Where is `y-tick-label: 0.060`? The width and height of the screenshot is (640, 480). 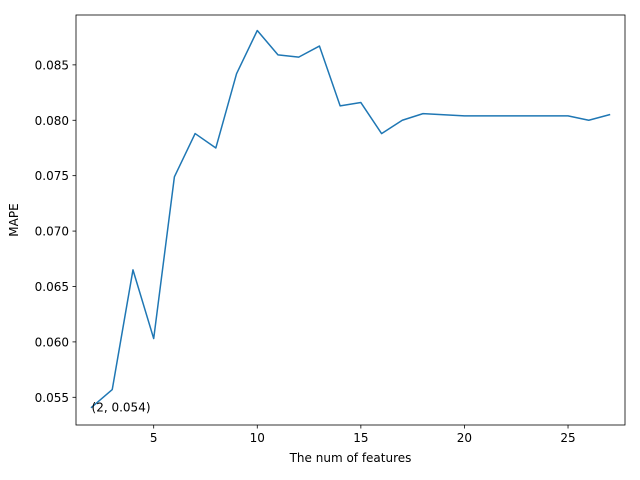
y-tick-label: 0.060 is located at coordinates (52, 342).